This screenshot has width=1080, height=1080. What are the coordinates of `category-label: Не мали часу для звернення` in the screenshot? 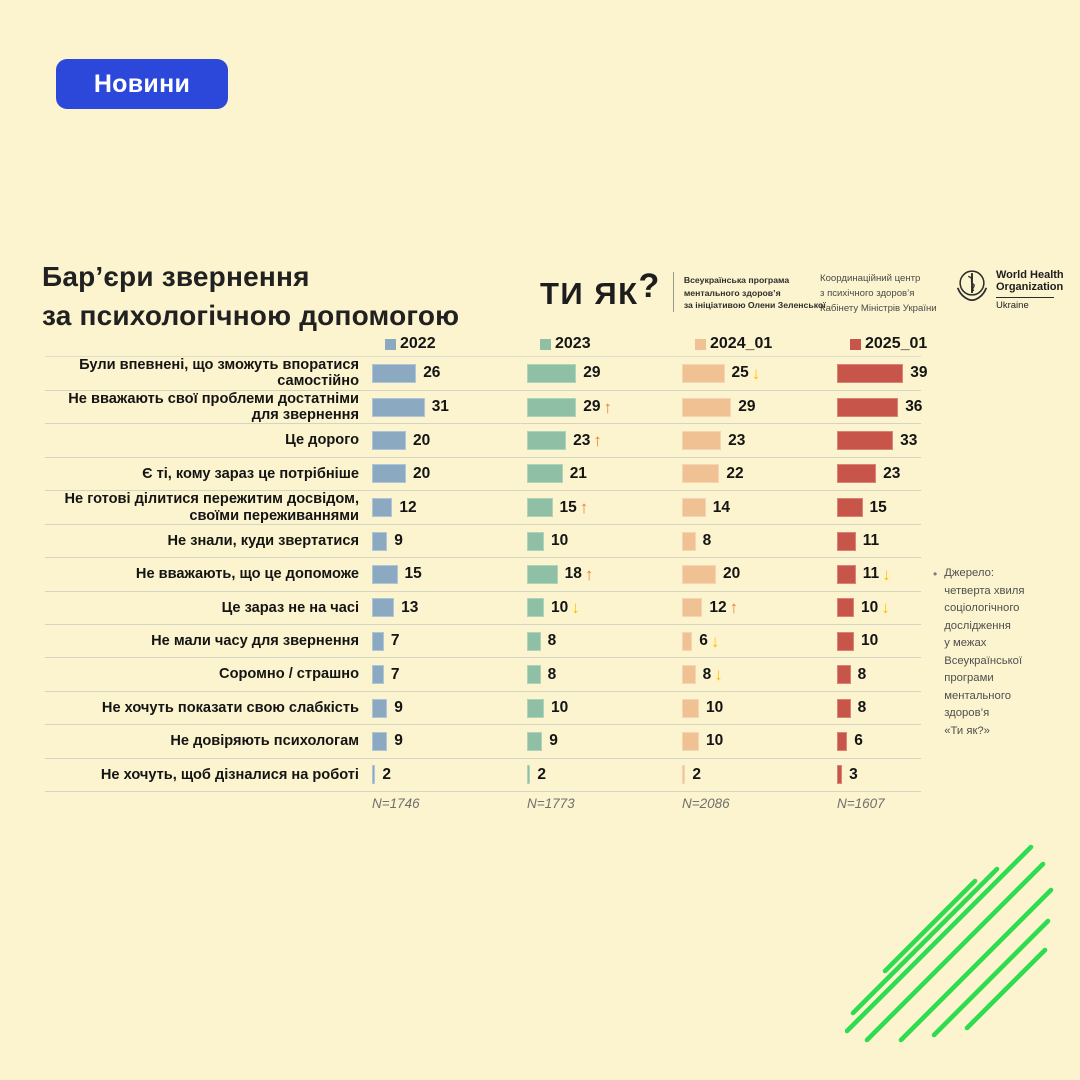 It's located at (255, 641).